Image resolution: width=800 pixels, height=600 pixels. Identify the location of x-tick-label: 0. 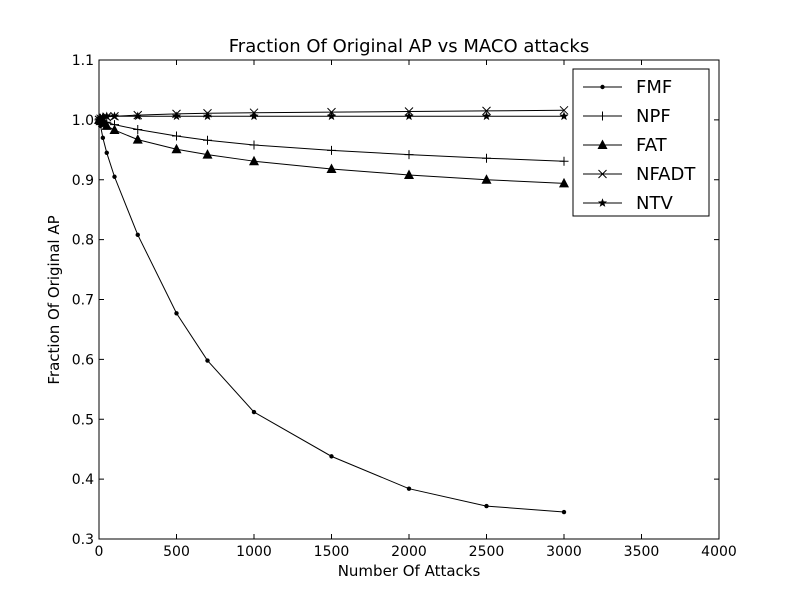
(99, 552).